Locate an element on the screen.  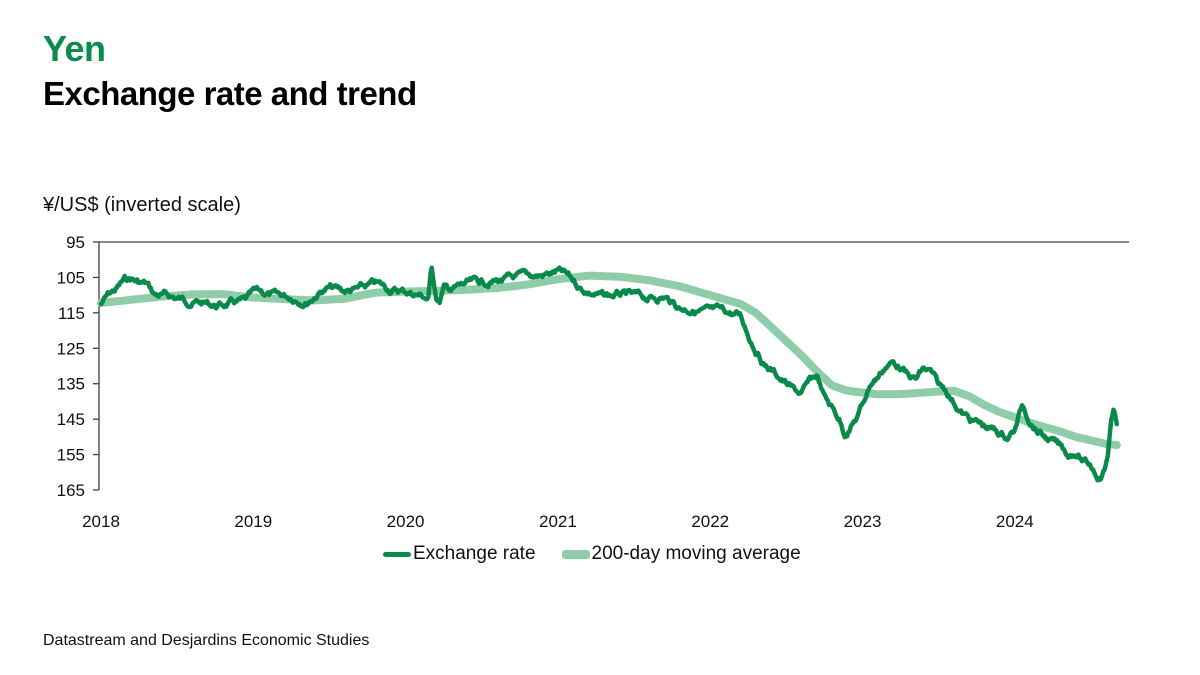
legend: Exchange rate 200-day moving average is located at coordinates (605, 554).